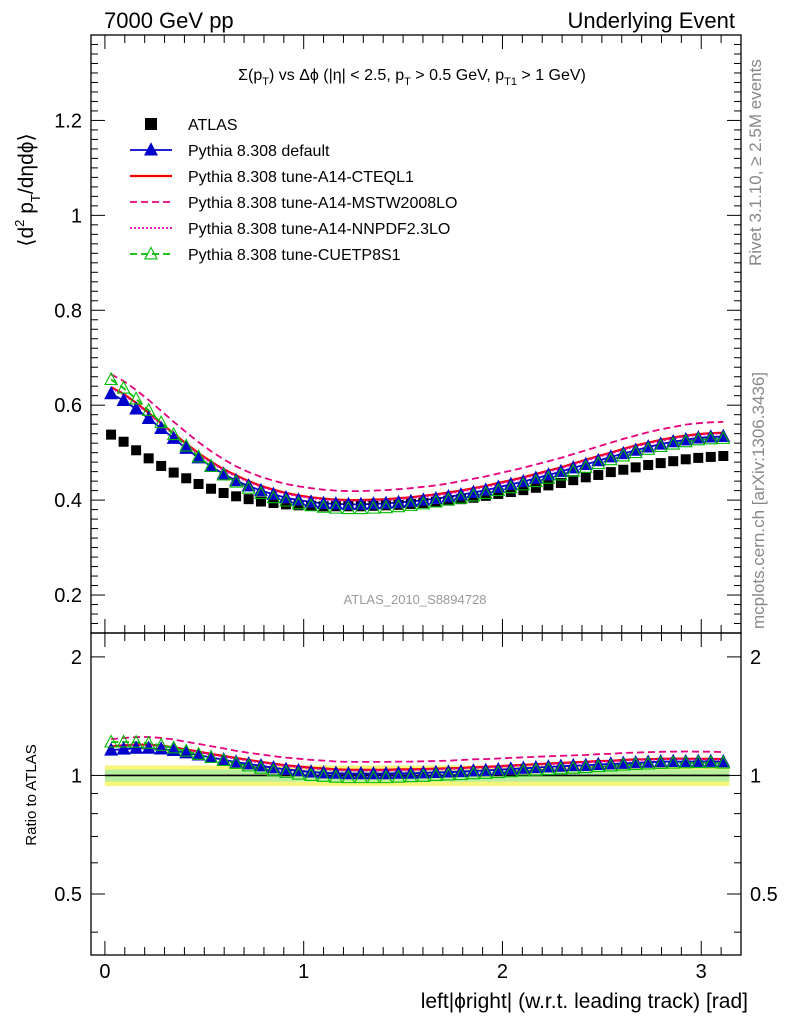  Describe the element at coordinates (76, 216) in the screenshot. I see `y-tick-label: 1` at that location.